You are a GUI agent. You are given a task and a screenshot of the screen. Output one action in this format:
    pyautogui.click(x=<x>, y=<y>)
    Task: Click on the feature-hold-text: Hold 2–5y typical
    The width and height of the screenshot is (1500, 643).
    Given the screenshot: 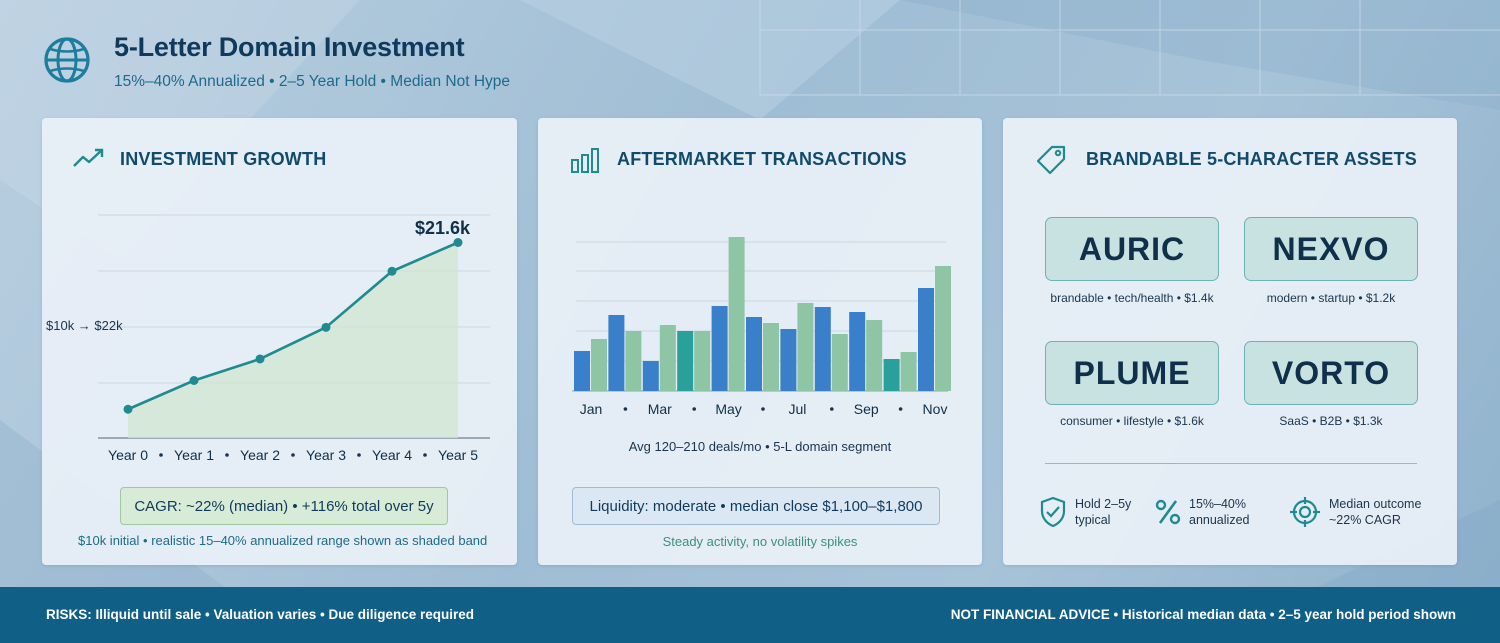 What is the action you would take?
    pyautogui.click(x=1103, y=512)
    